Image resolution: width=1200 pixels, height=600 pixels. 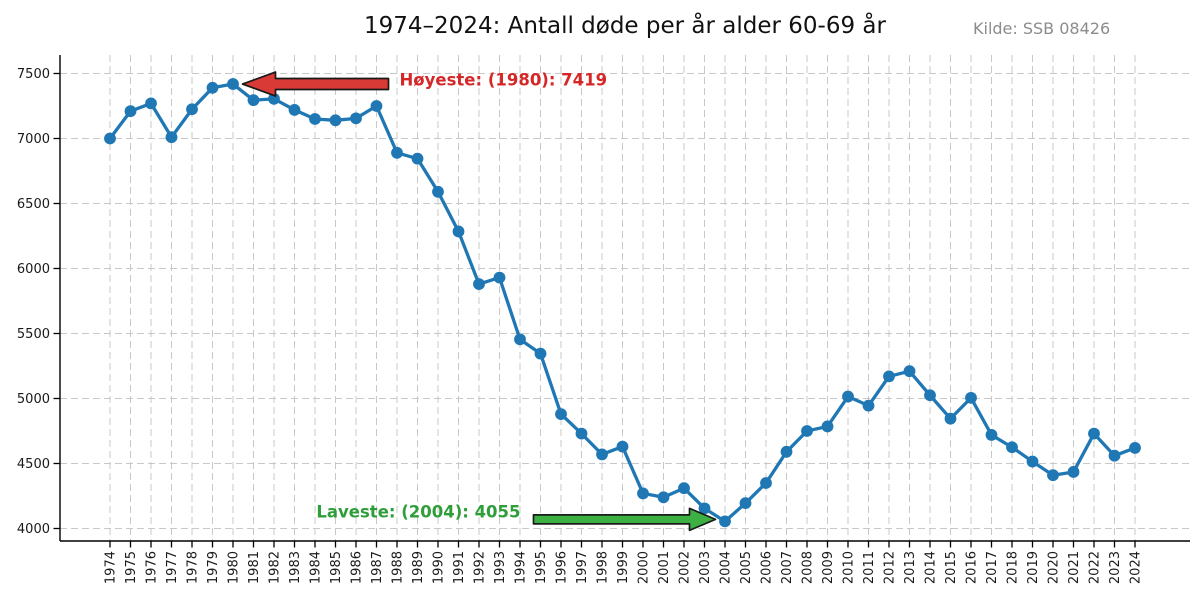 What do you see at coordinates (33, 204) in the screenshot?
I see `y-axis-tick-label: 6500` at bounding box center [33, 204].